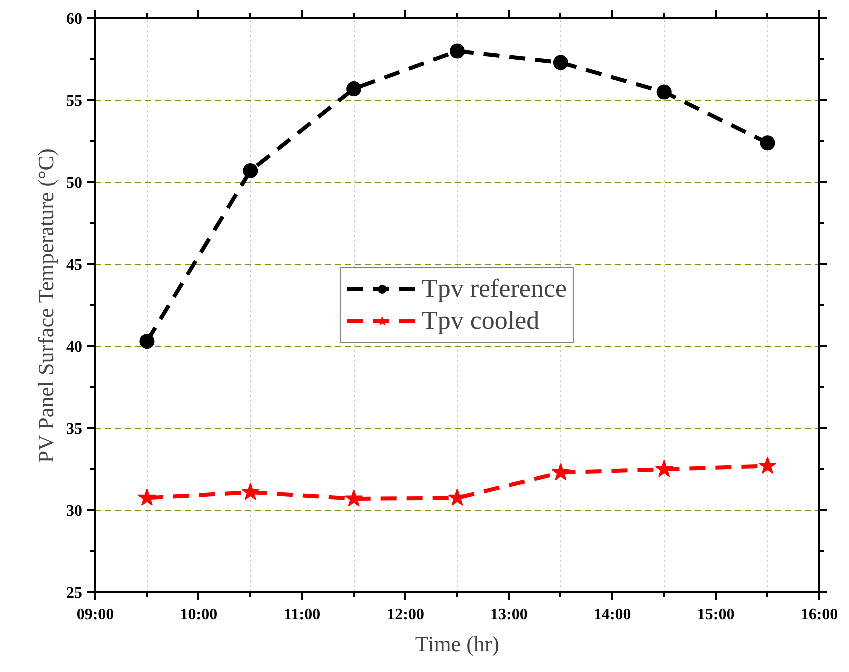 The height and width of the screenshot is (672, 849). Describe the element at coordinates (74, 19) in the screenshot. I see `y-tick-label: 60` at that location.